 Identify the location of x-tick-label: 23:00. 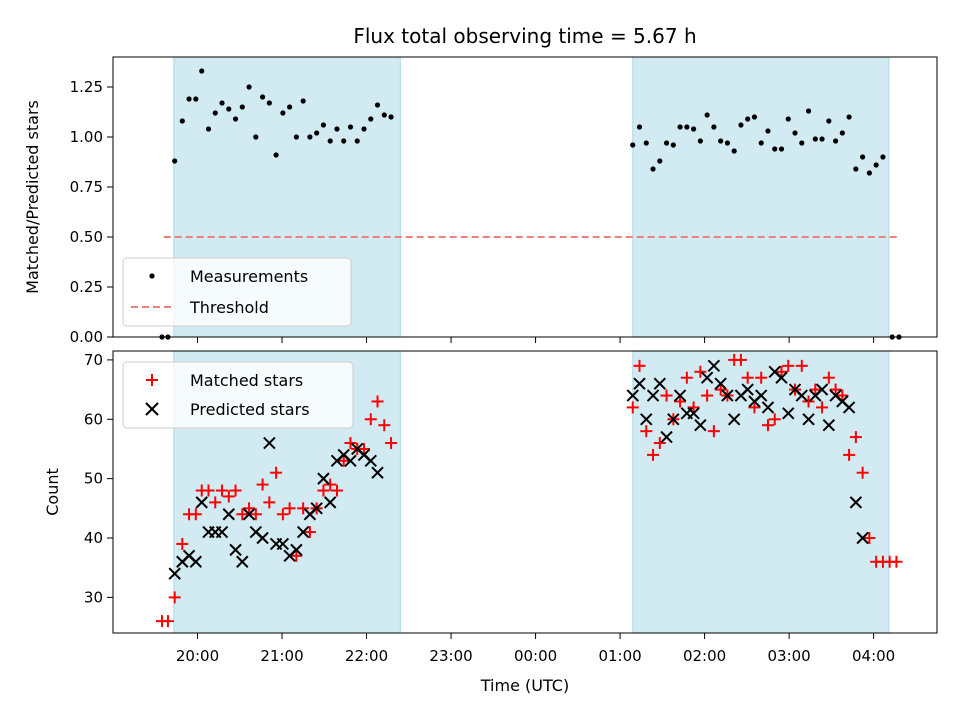
(450, 656).